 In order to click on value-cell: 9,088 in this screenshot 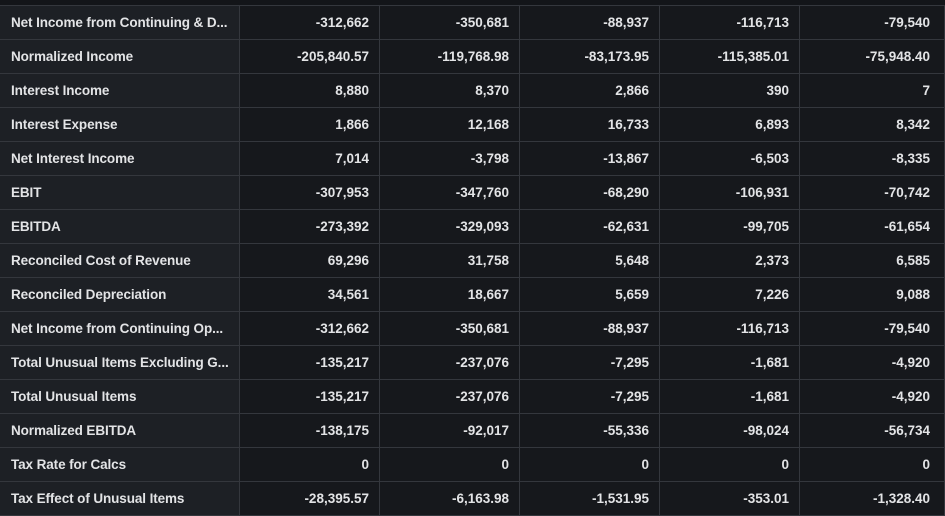, I will do `click(872, 294)`.